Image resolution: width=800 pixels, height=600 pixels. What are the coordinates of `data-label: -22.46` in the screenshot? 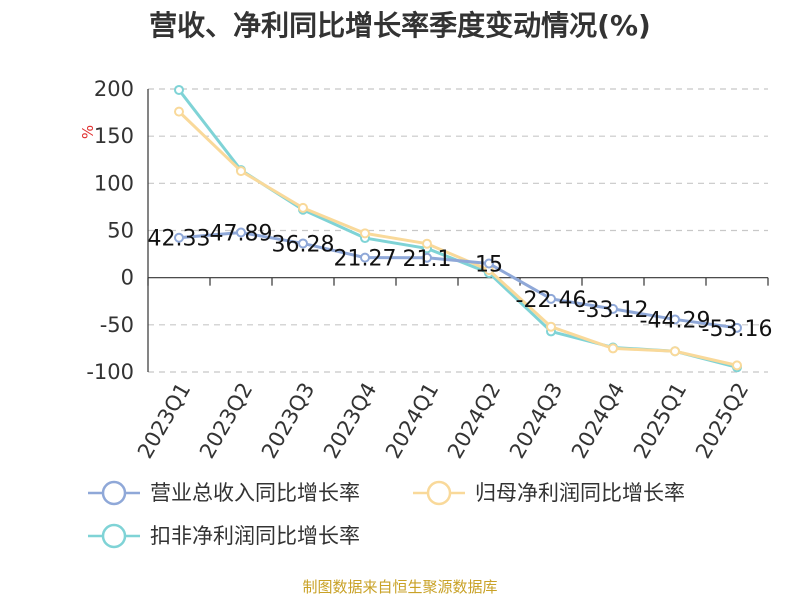 It's located at (551, 300).